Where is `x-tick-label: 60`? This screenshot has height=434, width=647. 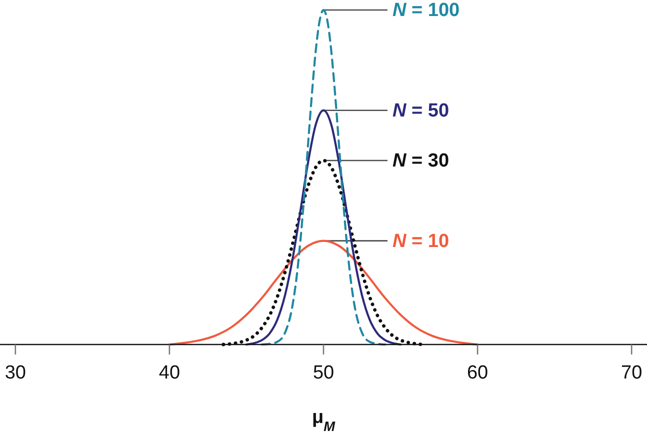 x-tick-label: 60 is located at coordinates (477, 373).